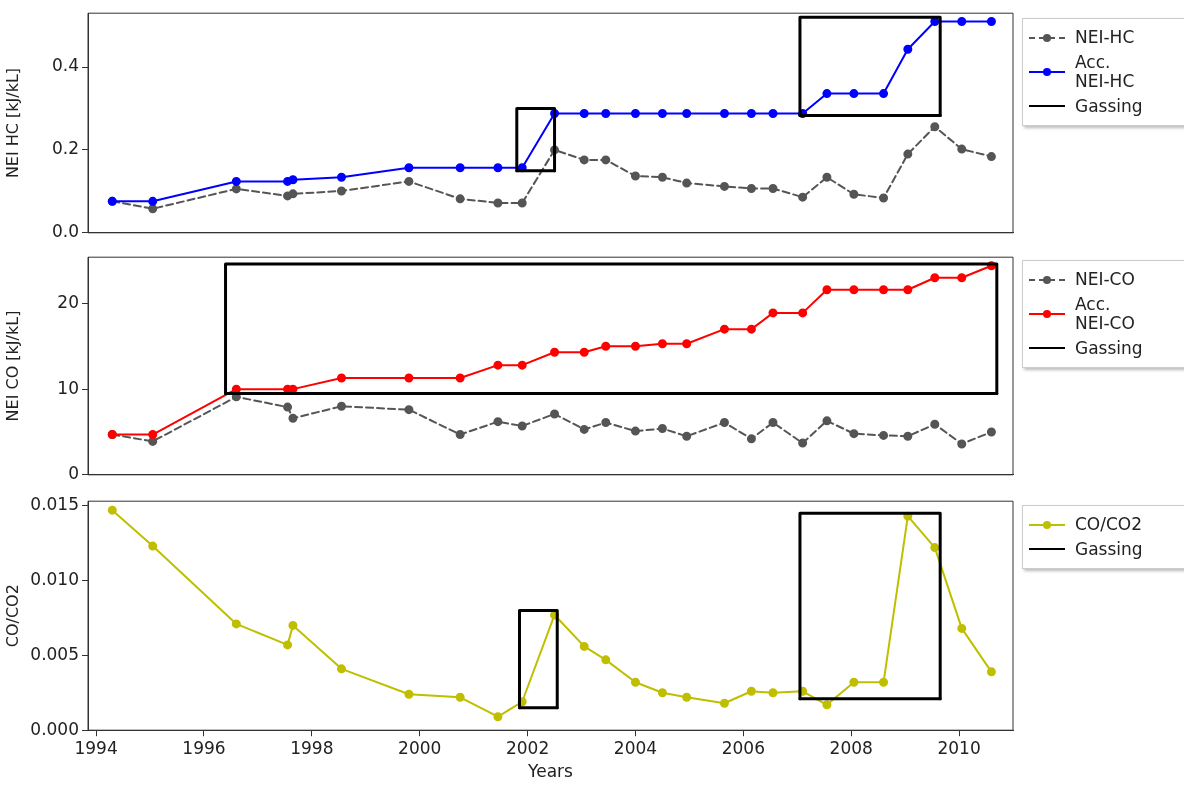 This screenshot has height=787, width=1184. What do you see at coordinates (1105, 37) in the screenshot?
I see `legend-label: NEI-HC` at bounding box center [1105, 37].